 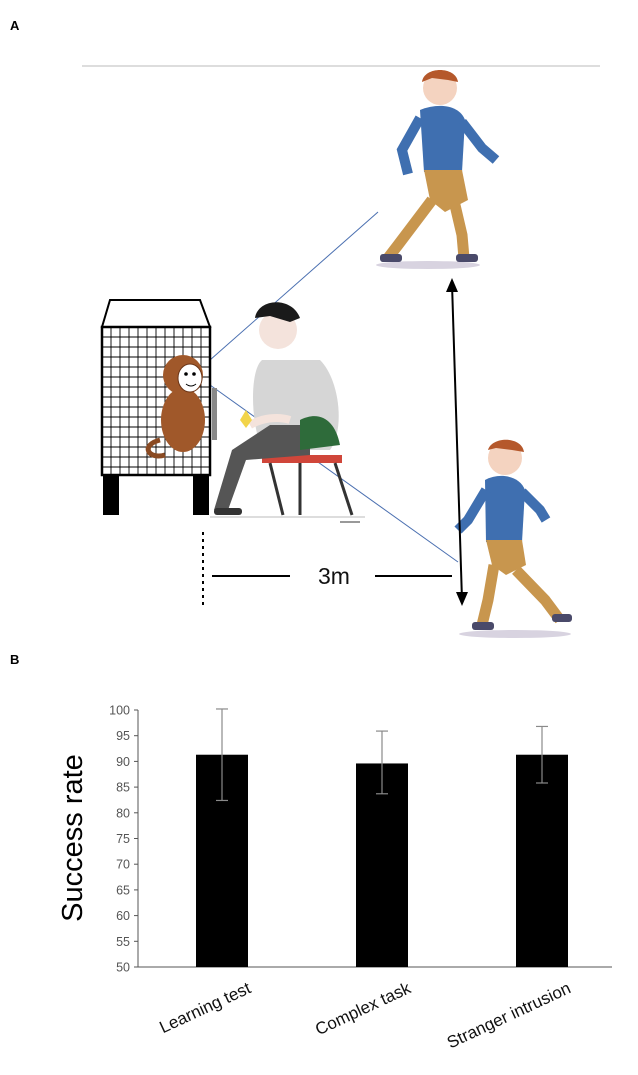 I want to click on y-tick-label: 70, so click(x=123, y=865).